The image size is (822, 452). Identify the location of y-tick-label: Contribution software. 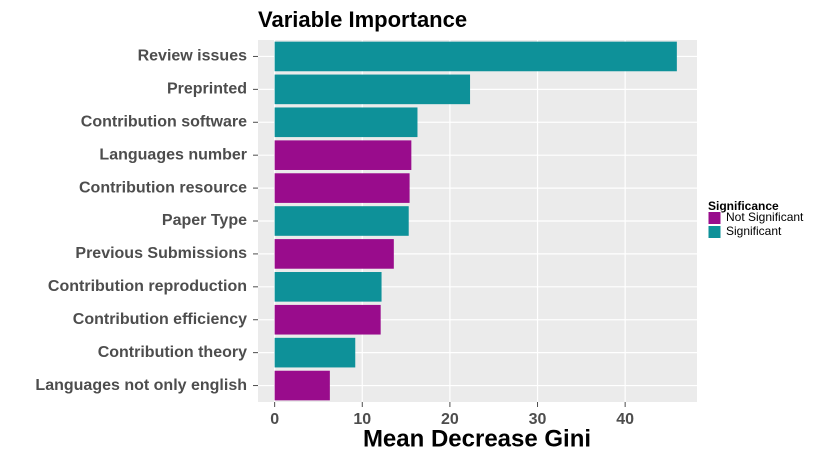
(164, 121).